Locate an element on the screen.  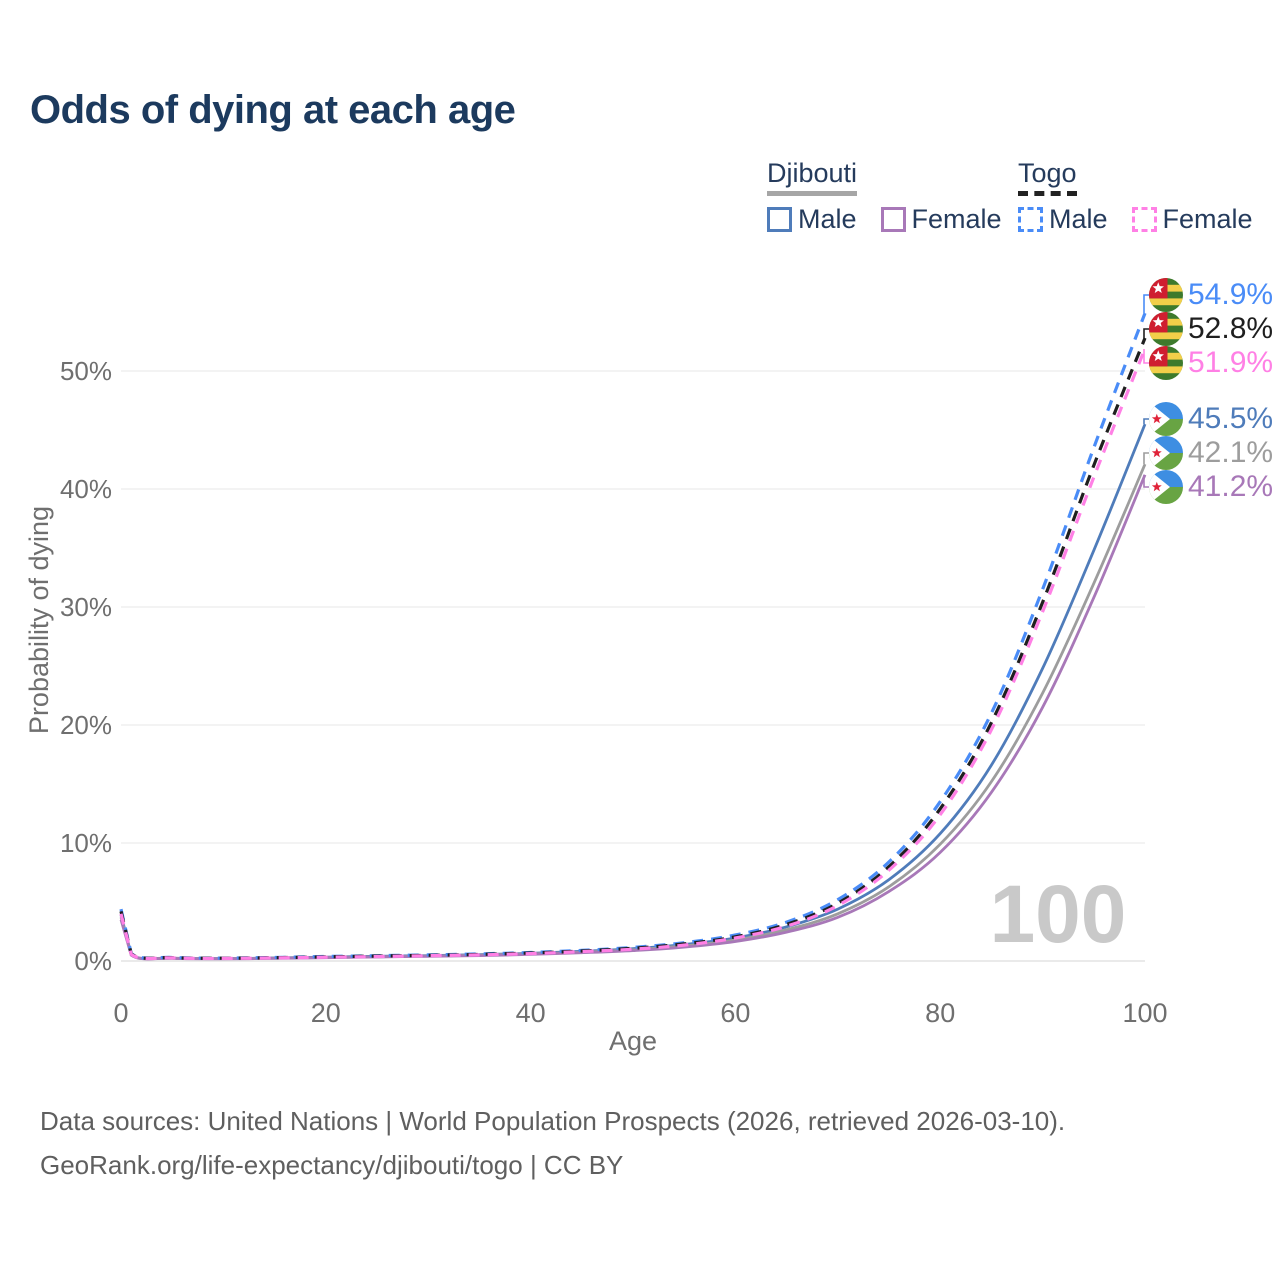
x-tick-label-20: 20 is located at coordinates (326, 1013).